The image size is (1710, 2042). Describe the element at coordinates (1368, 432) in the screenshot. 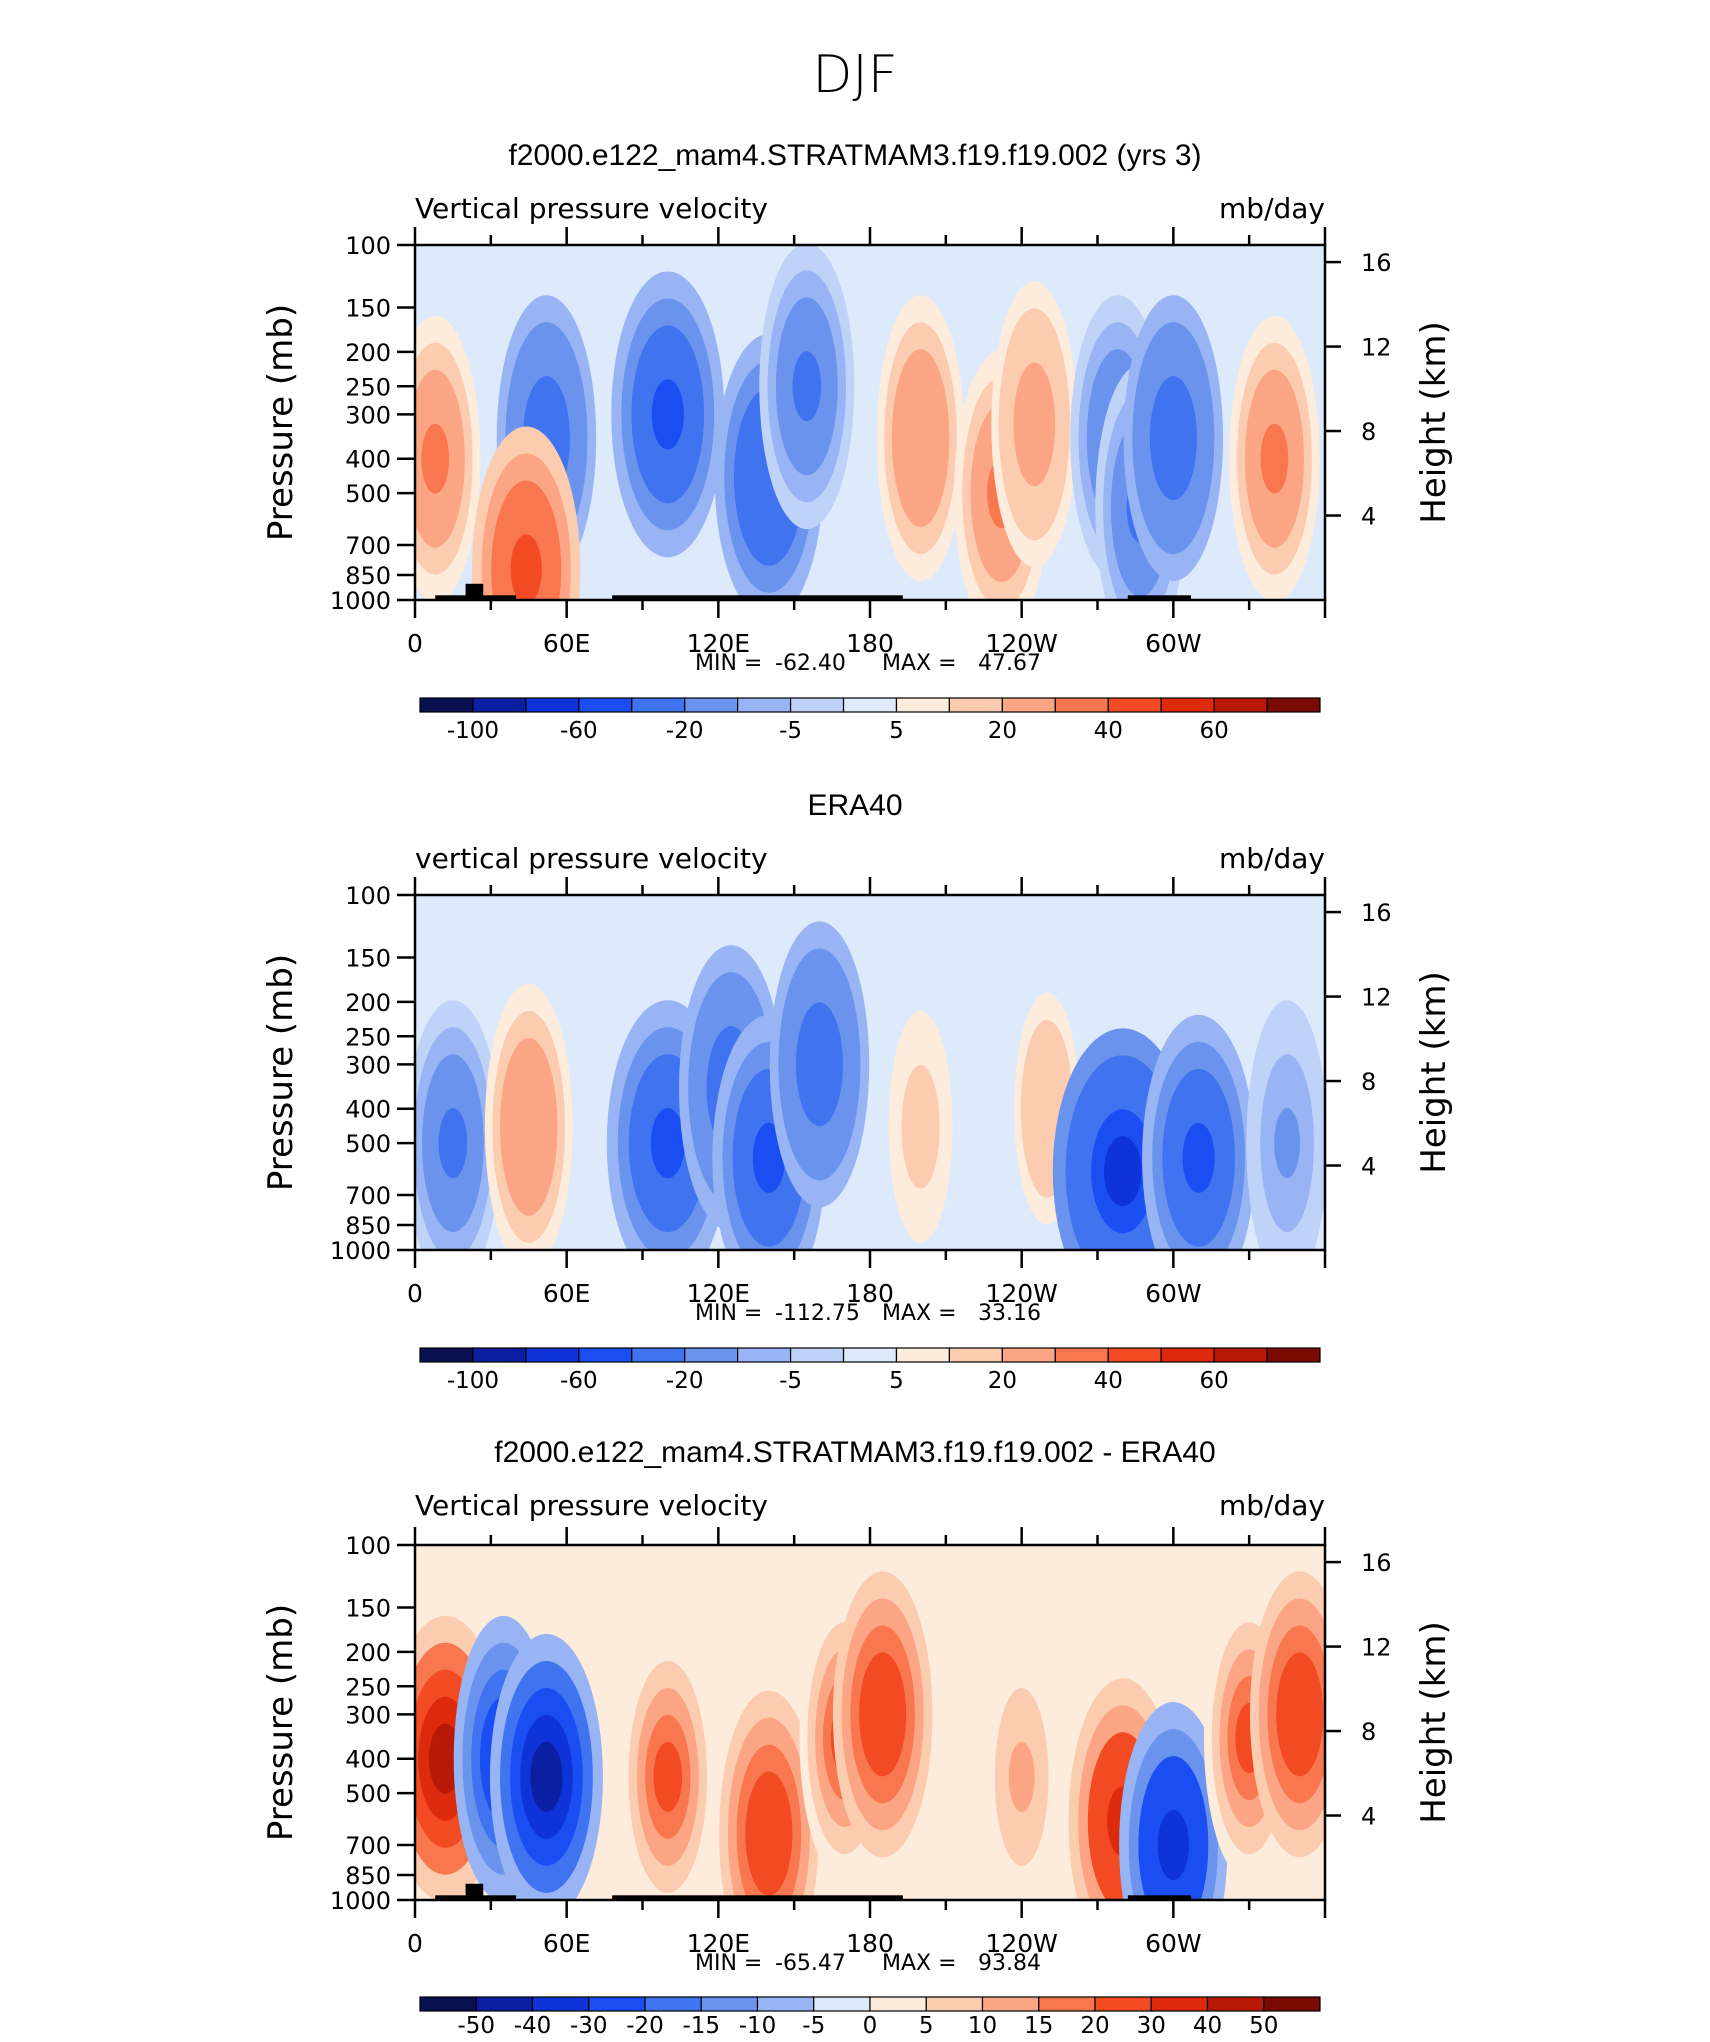

I see `y2-tick-label: 8` at that location.